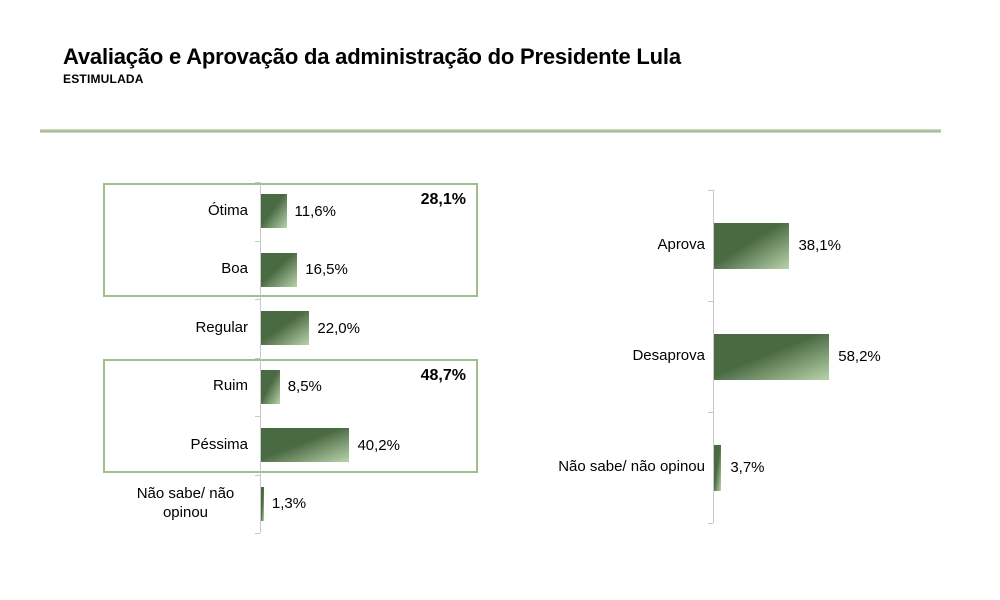 Image resolution: width=1000 pixels, height=600 pixels. Describe the element at coordinates (443, 199) in the screenshot. I see `group-total-label: 28,1%` at that location.